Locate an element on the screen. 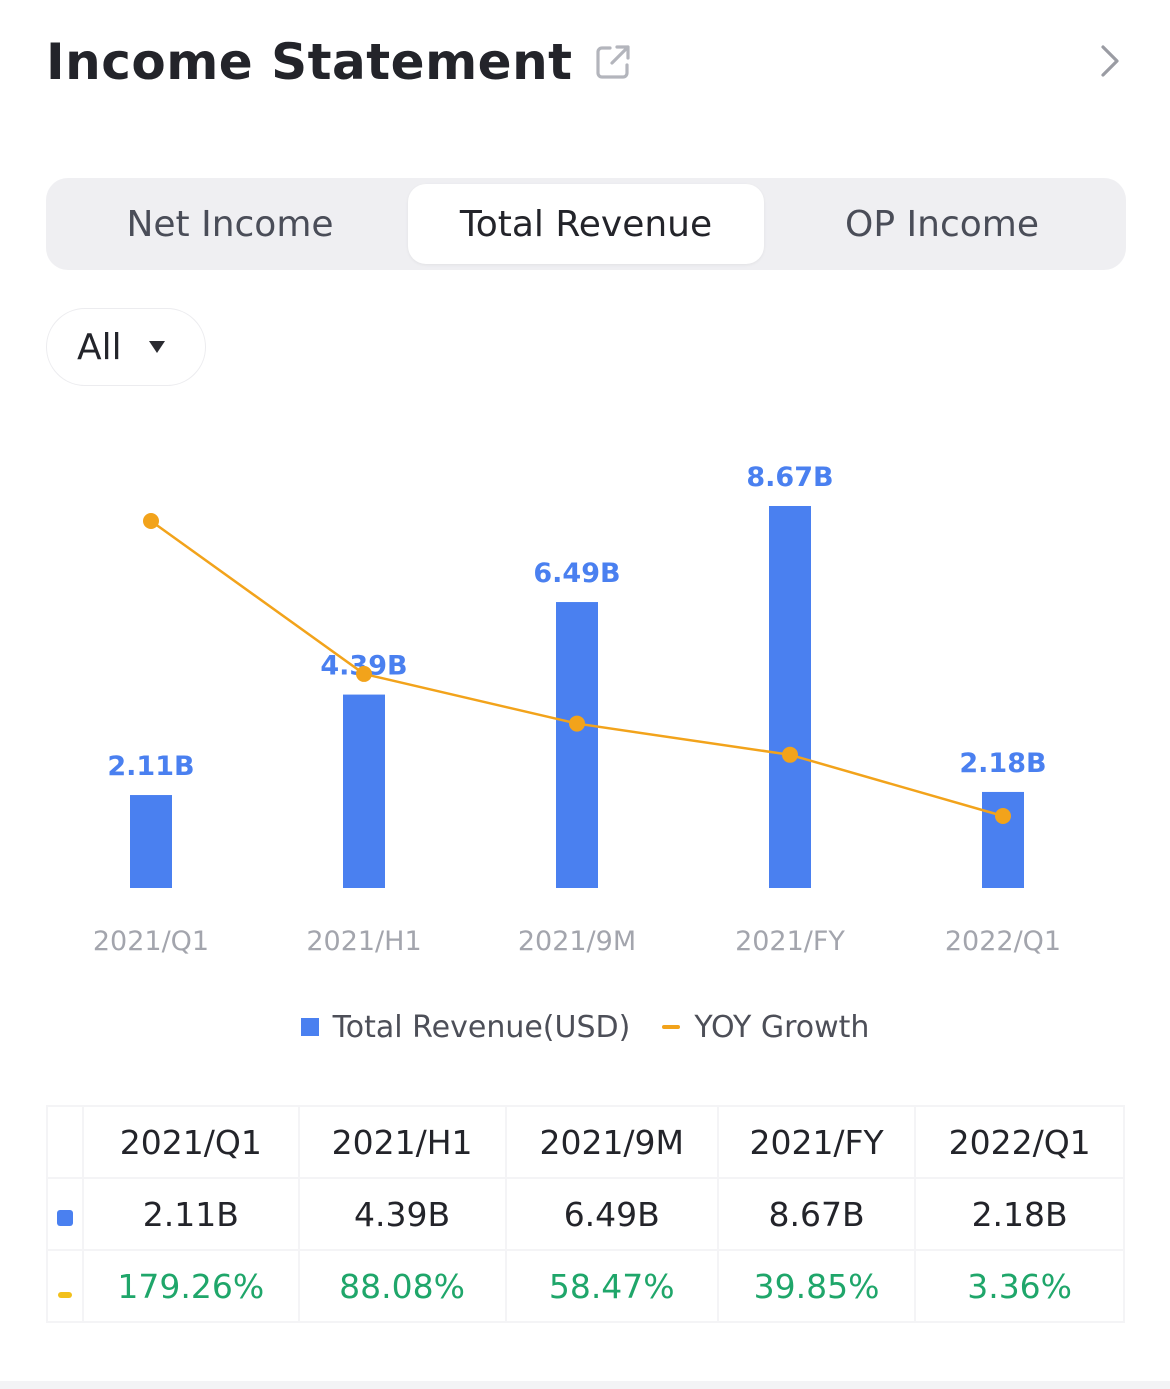 The width and height of the screenshot is (1170, 1389). revenue-row-marker is located at coordinates (65, 1214).